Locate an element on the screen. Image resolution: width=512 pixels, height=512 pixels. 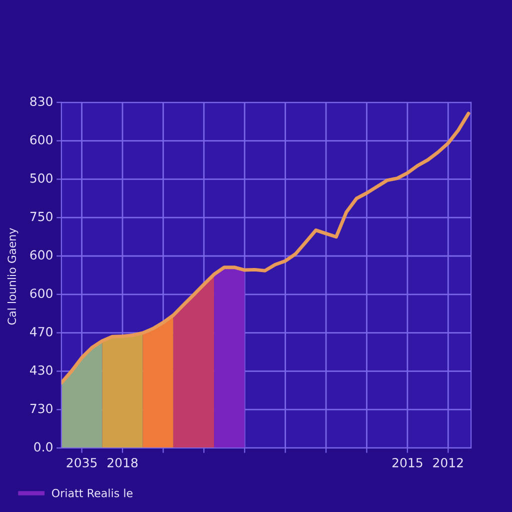
text: 470 is located at coordinates (41, 331).